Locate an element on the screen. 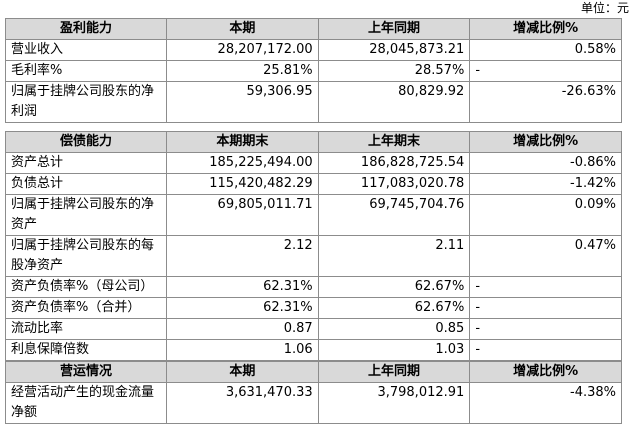 The height and width of the screenshot is (427, 633). row-label: 经营活动产生的现金流量净额 is located at coordinates (86, 403).